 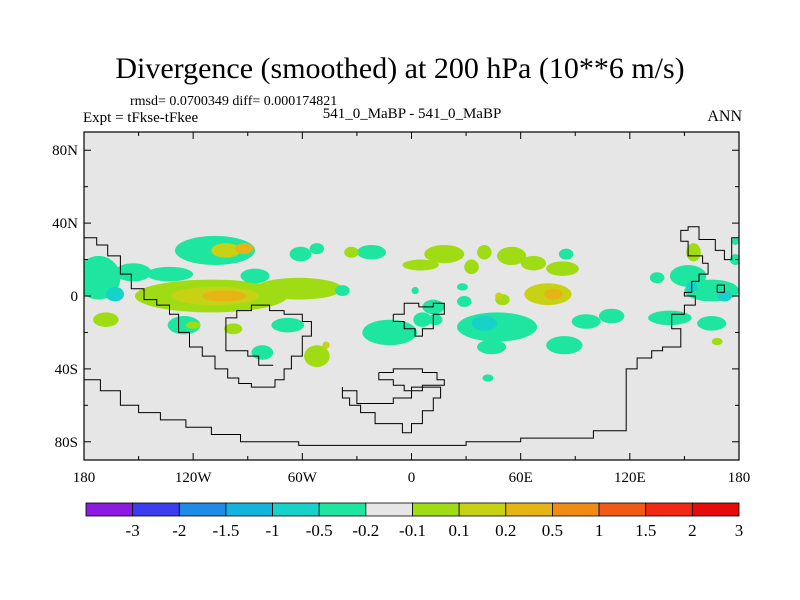 I want to click on x-tick-label: 60W, so click(x=303, y=478).